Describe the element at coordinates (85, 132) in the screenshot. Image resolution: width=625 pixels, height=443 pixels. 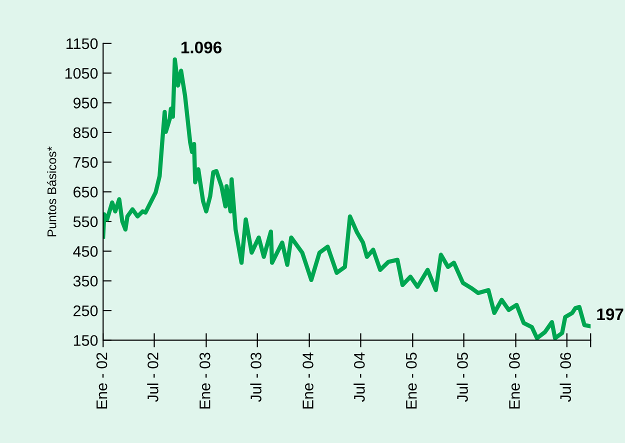
I see `y-tick-label: 850` at that location.